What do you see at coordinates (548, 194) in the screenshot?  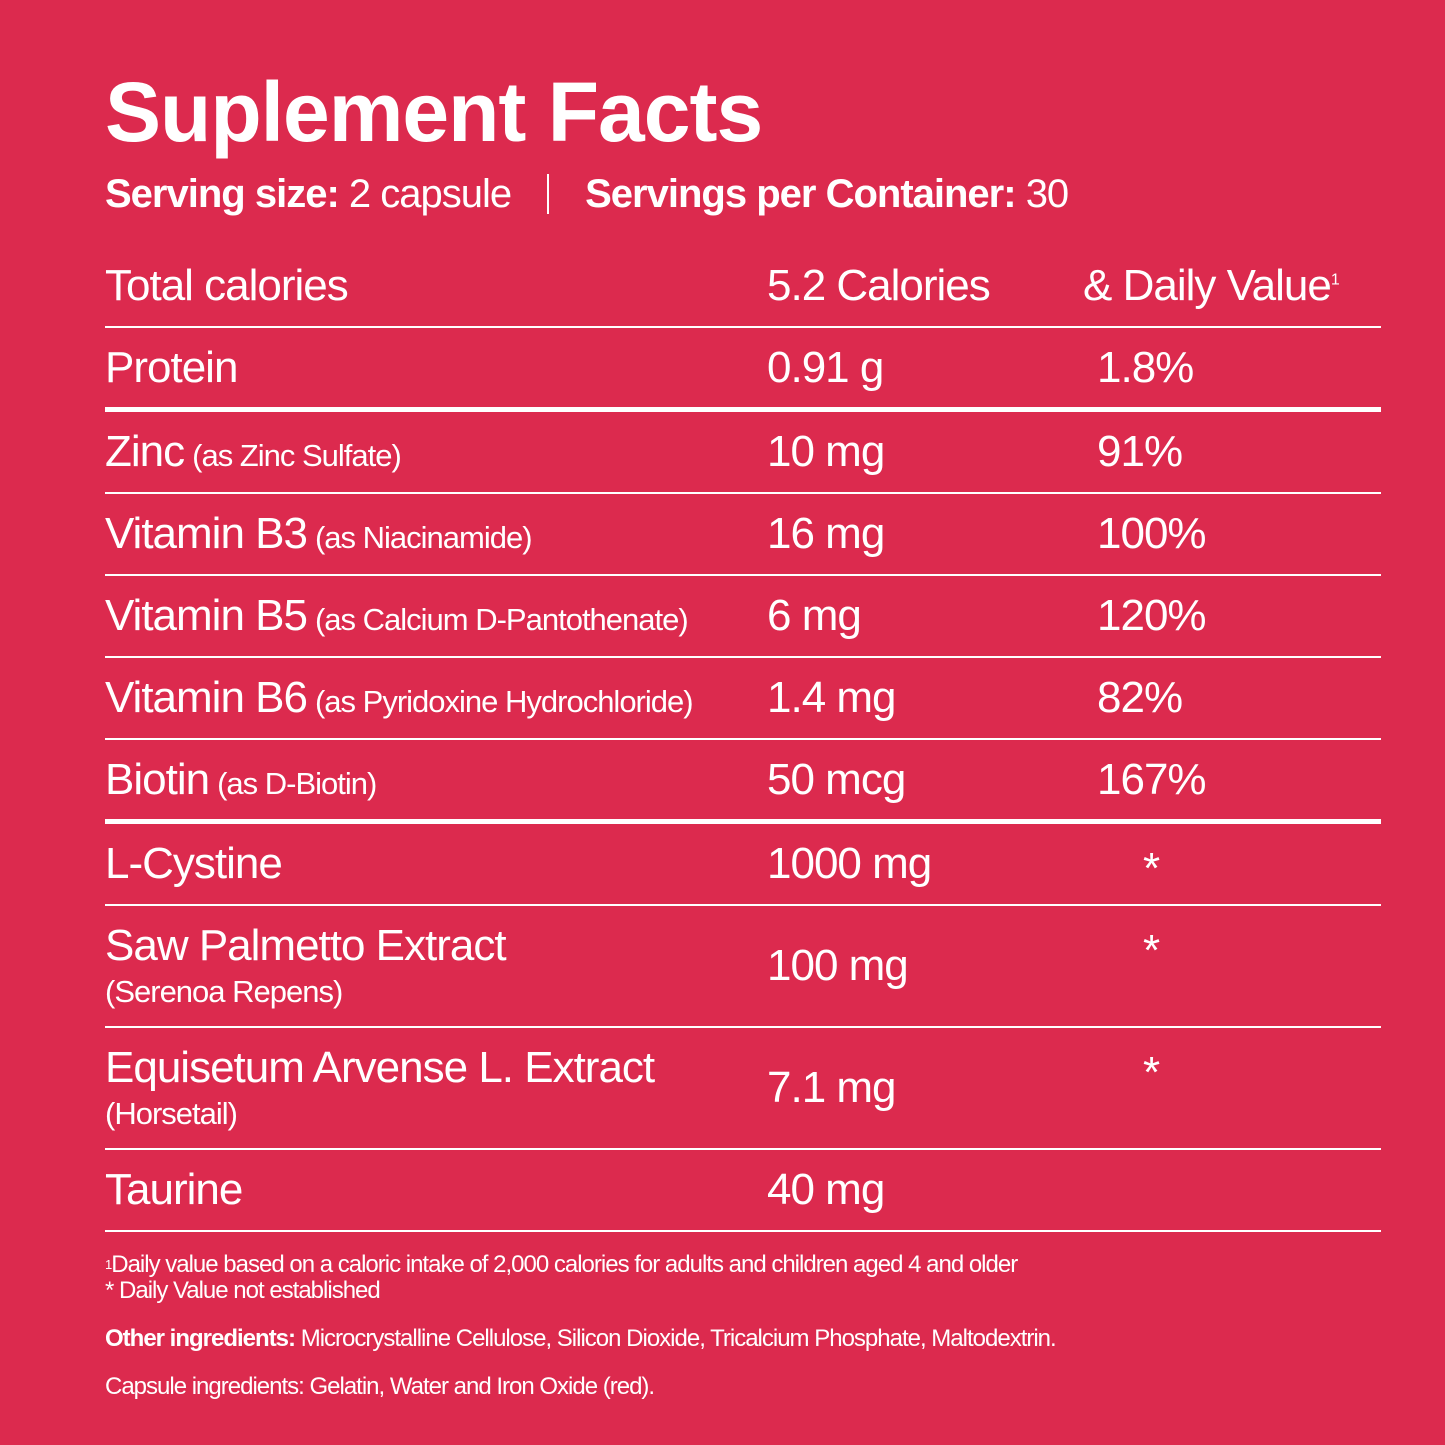 I see `separator` at bounding box center [548, 194].